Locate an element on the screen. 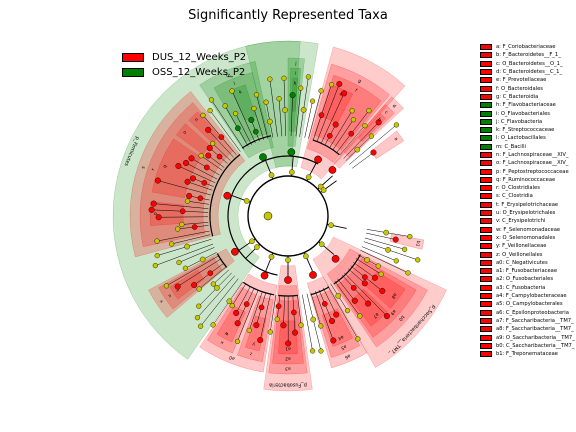 The height and width of the screenshot is (432, 576). taxa-label-a: a: F_Coriobacteriaceae is located at coordinates (526, 47).